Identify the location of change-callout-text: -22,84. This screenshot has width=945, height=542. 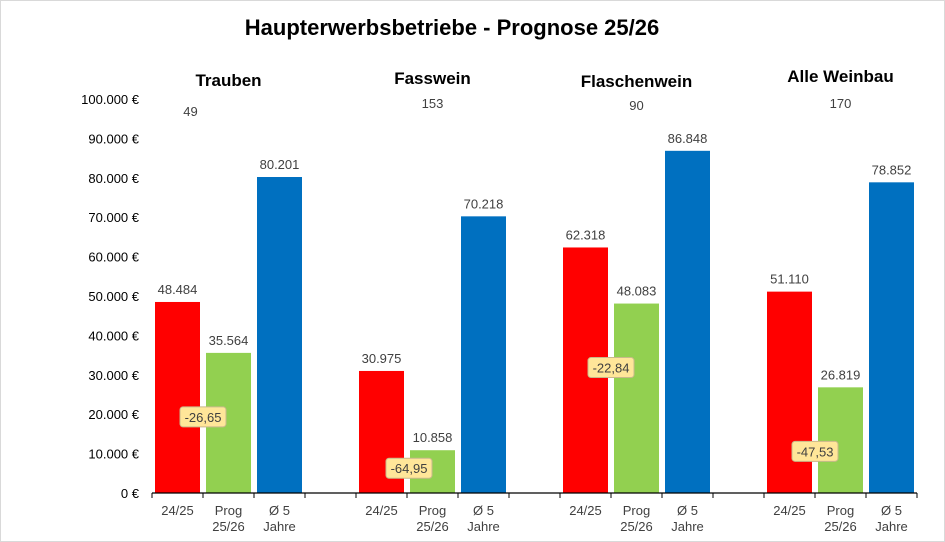
(611, 368).